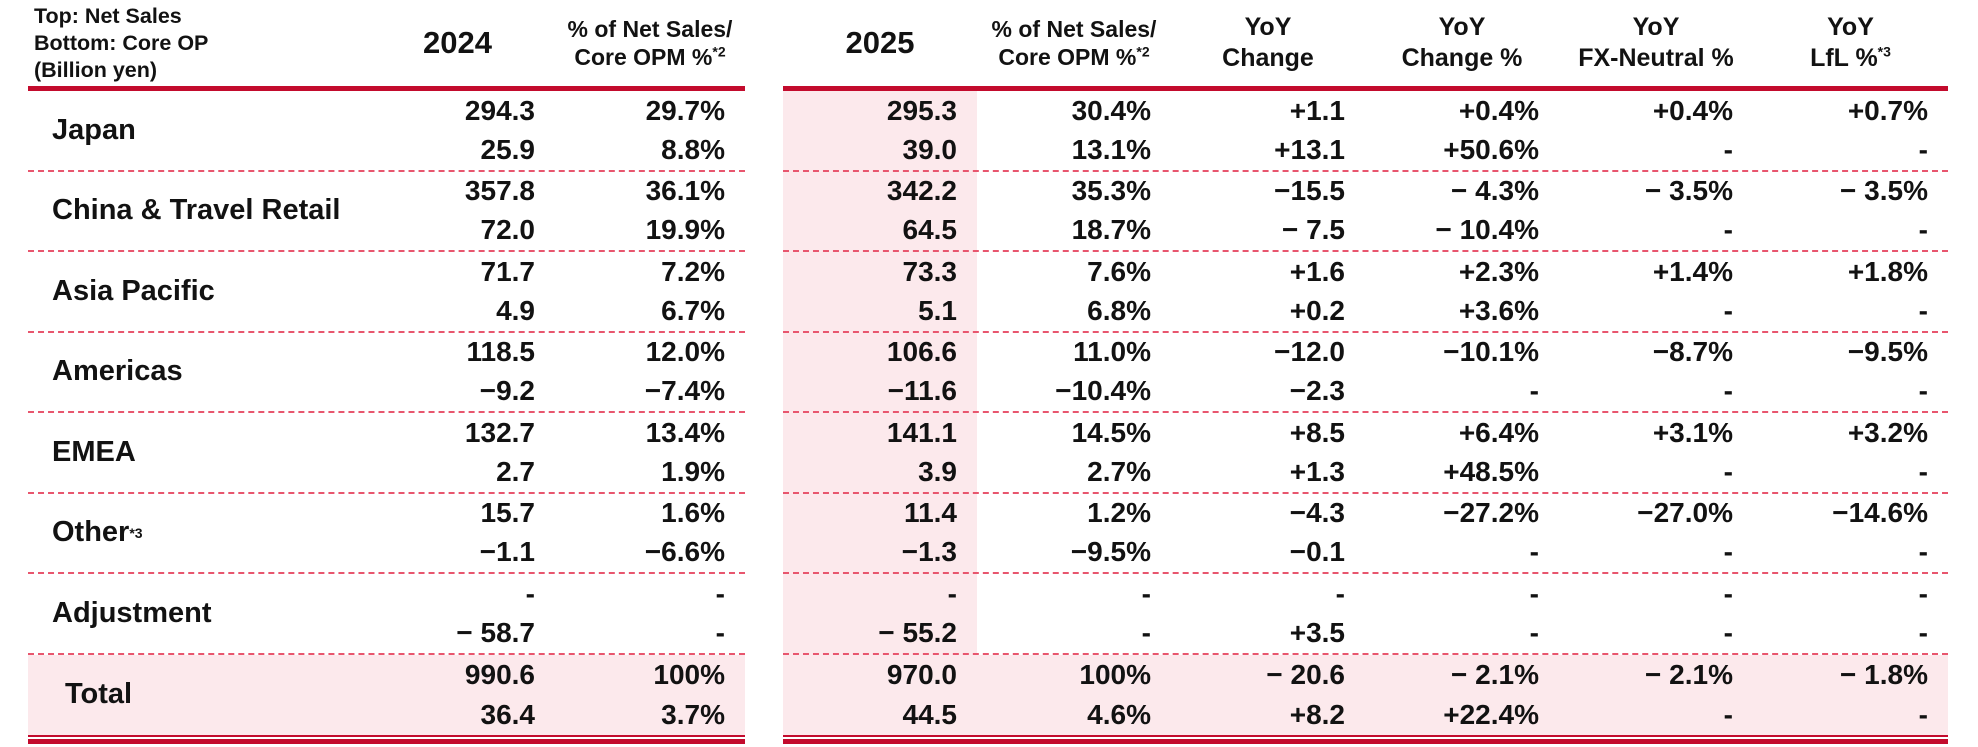 Image resolution: width=1978 pixels, height=747 pixels. What do you see at coordinates (1880, 513) in the screenshot?
I see `net-sales-value: −14.6%` at bounding box center [1880, 513].